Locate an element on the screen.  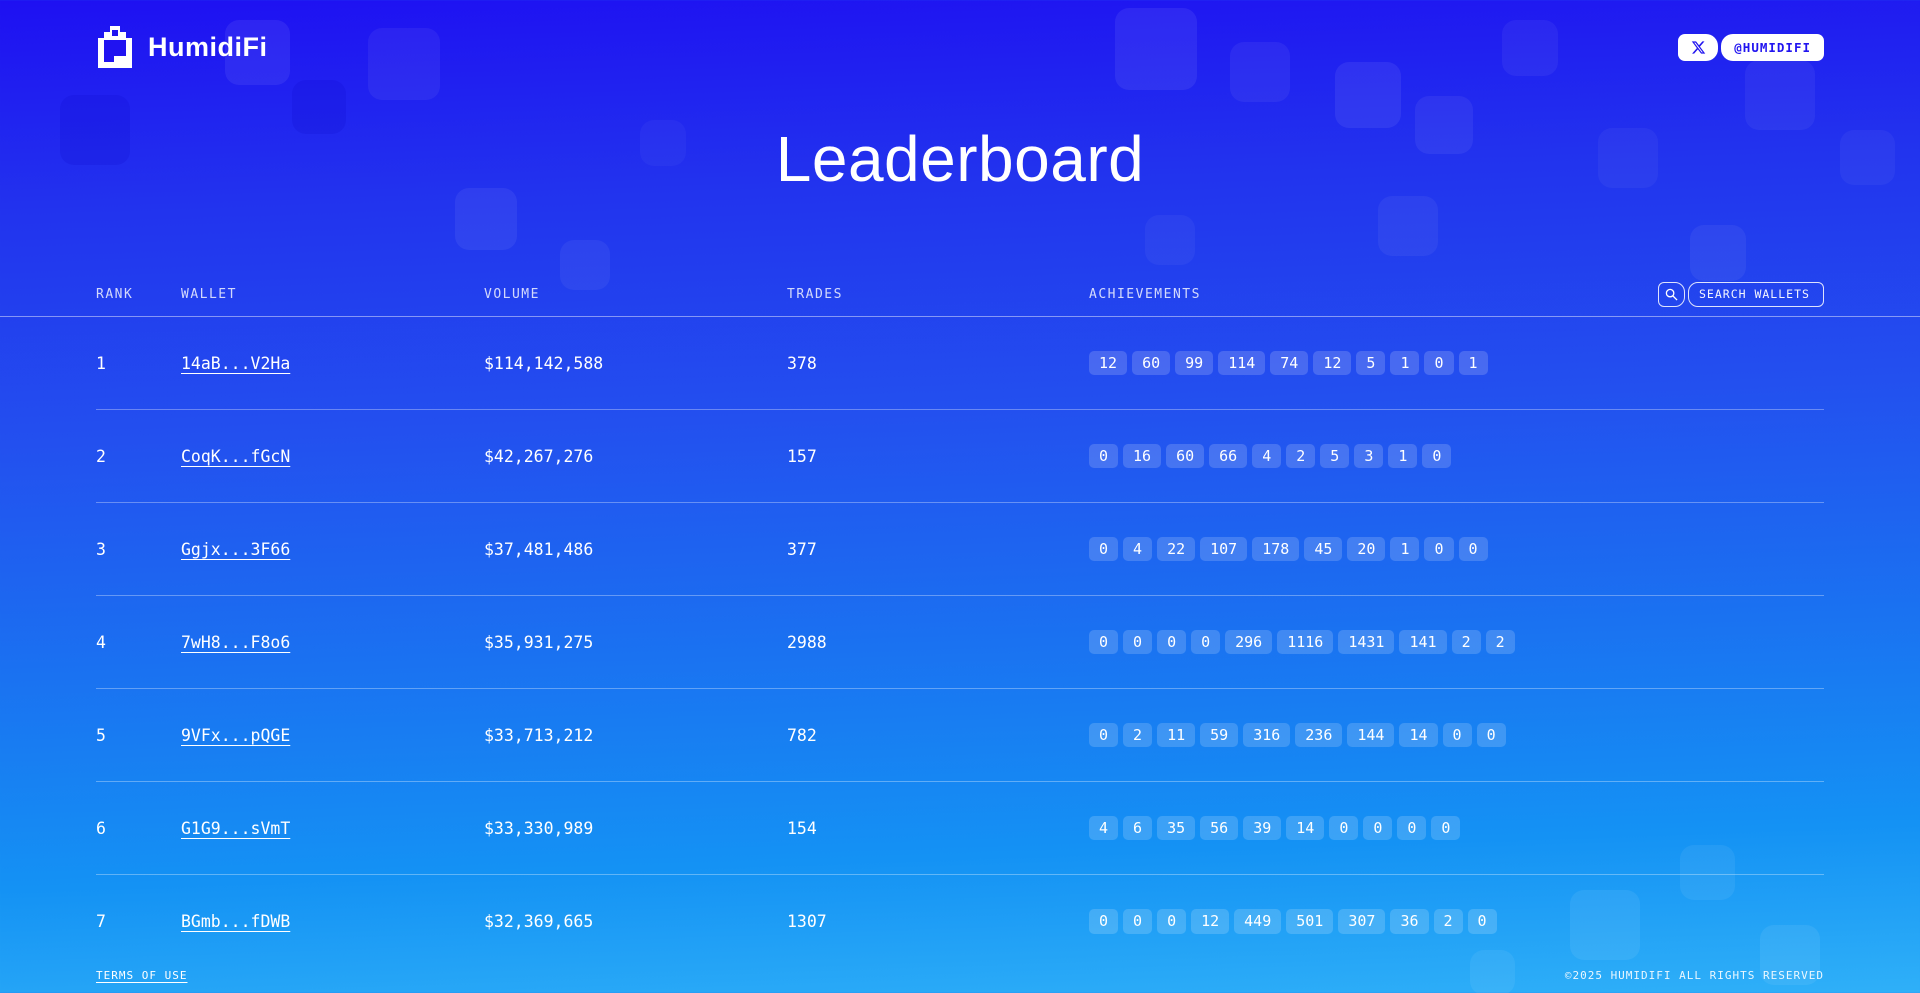
search-input is located at coordinates (1756, 294).